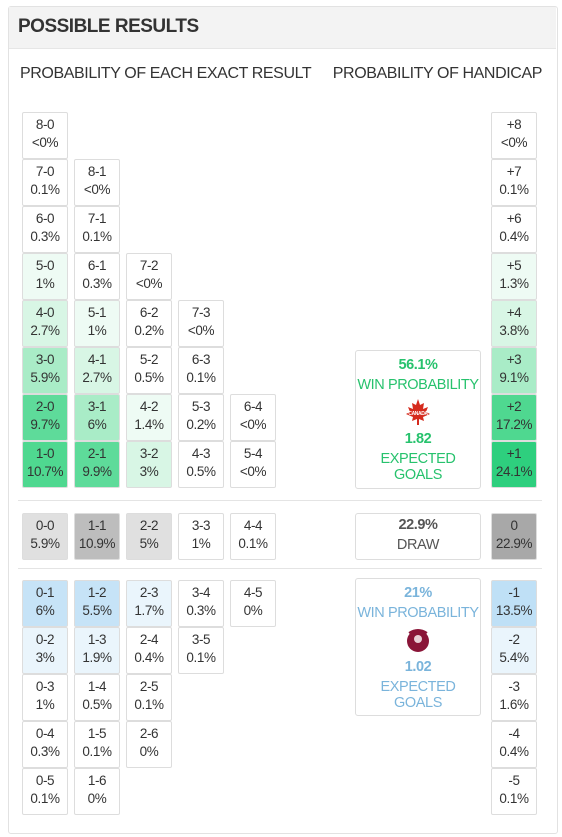 Image resolution: width=562 pixels, height=837 pixels. I want to click on score: -3, so click(514, 686).